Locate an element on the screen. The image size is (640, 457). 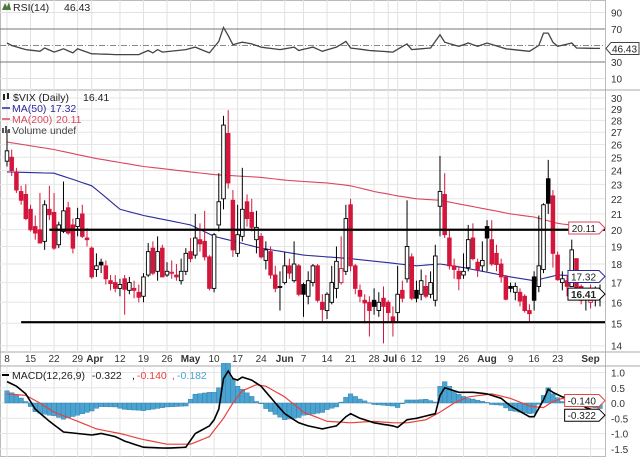
rsi-legend-title: RSI(14) is located at coordinates (31, 8).